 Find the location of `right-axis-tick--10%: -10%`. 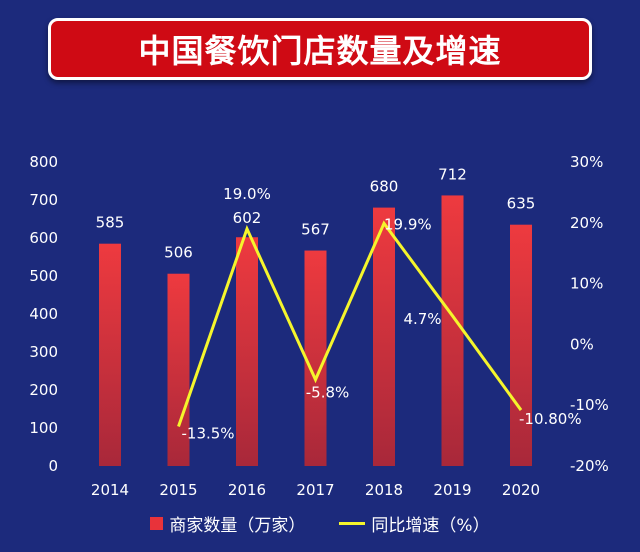

right-axis-tick--10%: -10% is located at coordinates (589, 405).